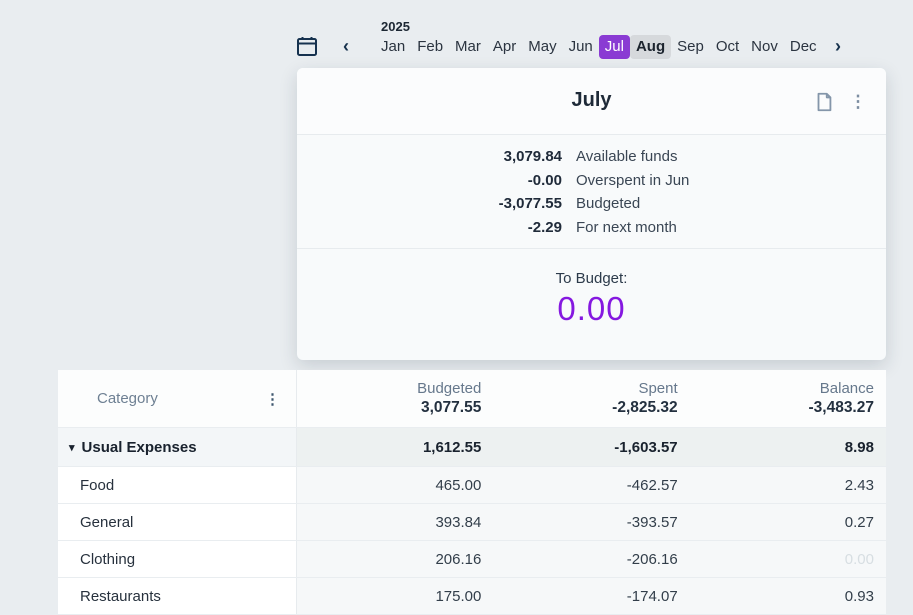 The height and width of the screenshot is (615, 913). What do you see at coordinates (97, 485) in the screenshot?
I see `category-name: Food` at bounding box center [97, 485].